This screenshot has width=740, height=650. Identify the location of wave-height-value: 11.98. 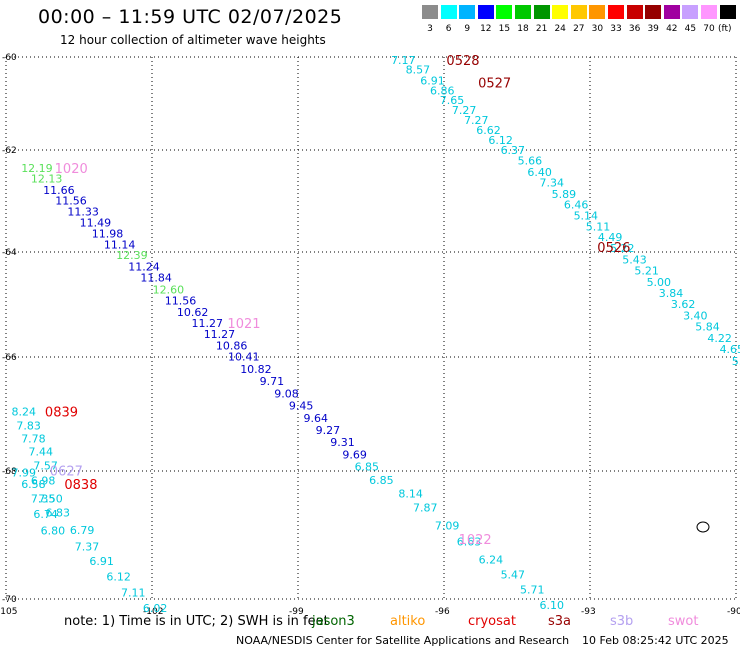
(108, 234).